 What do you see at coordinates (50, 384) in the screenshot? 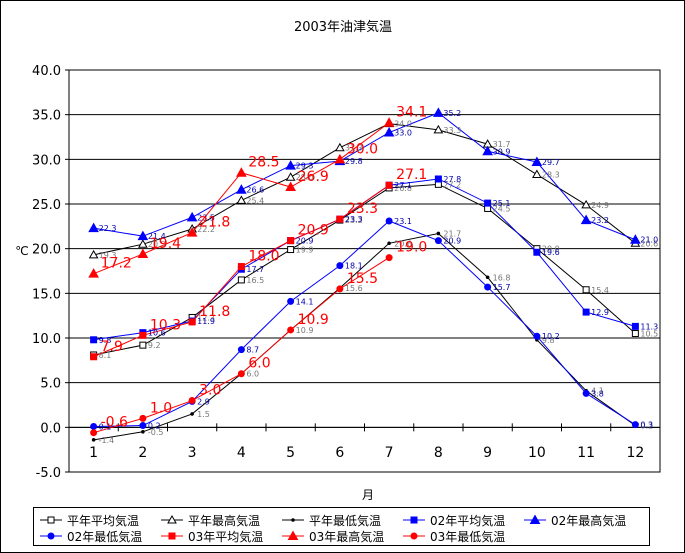
I see `y-tick-label: 5.0` at bounding box center [50, 384].